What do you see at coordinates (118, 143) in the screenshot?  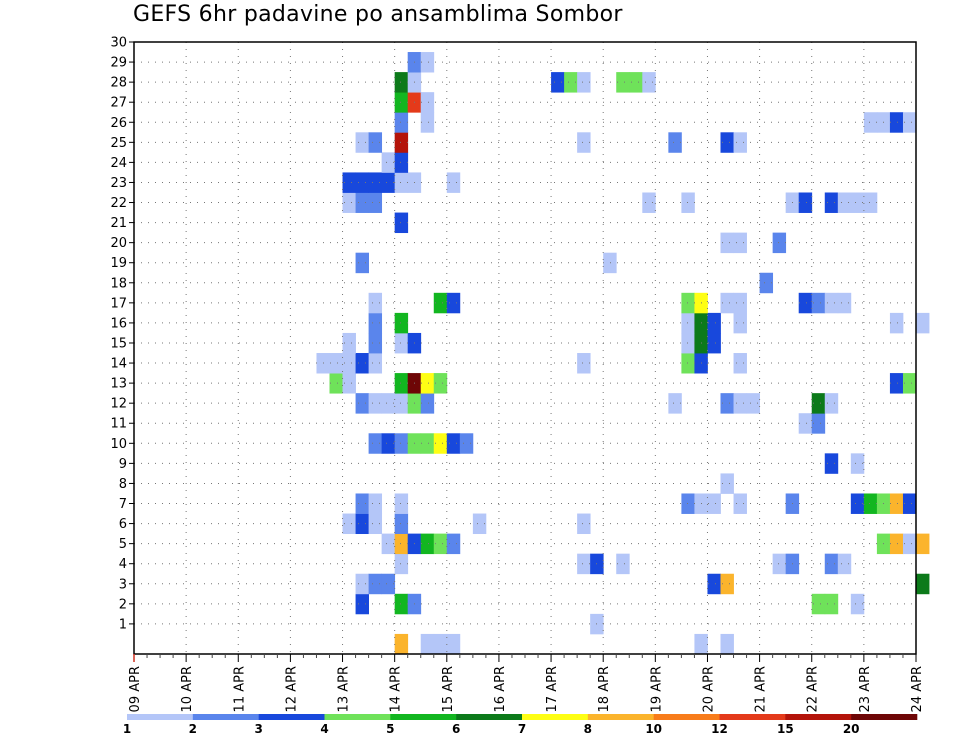 I see `y-tick-label: 25` at bounding box center [118, 143].